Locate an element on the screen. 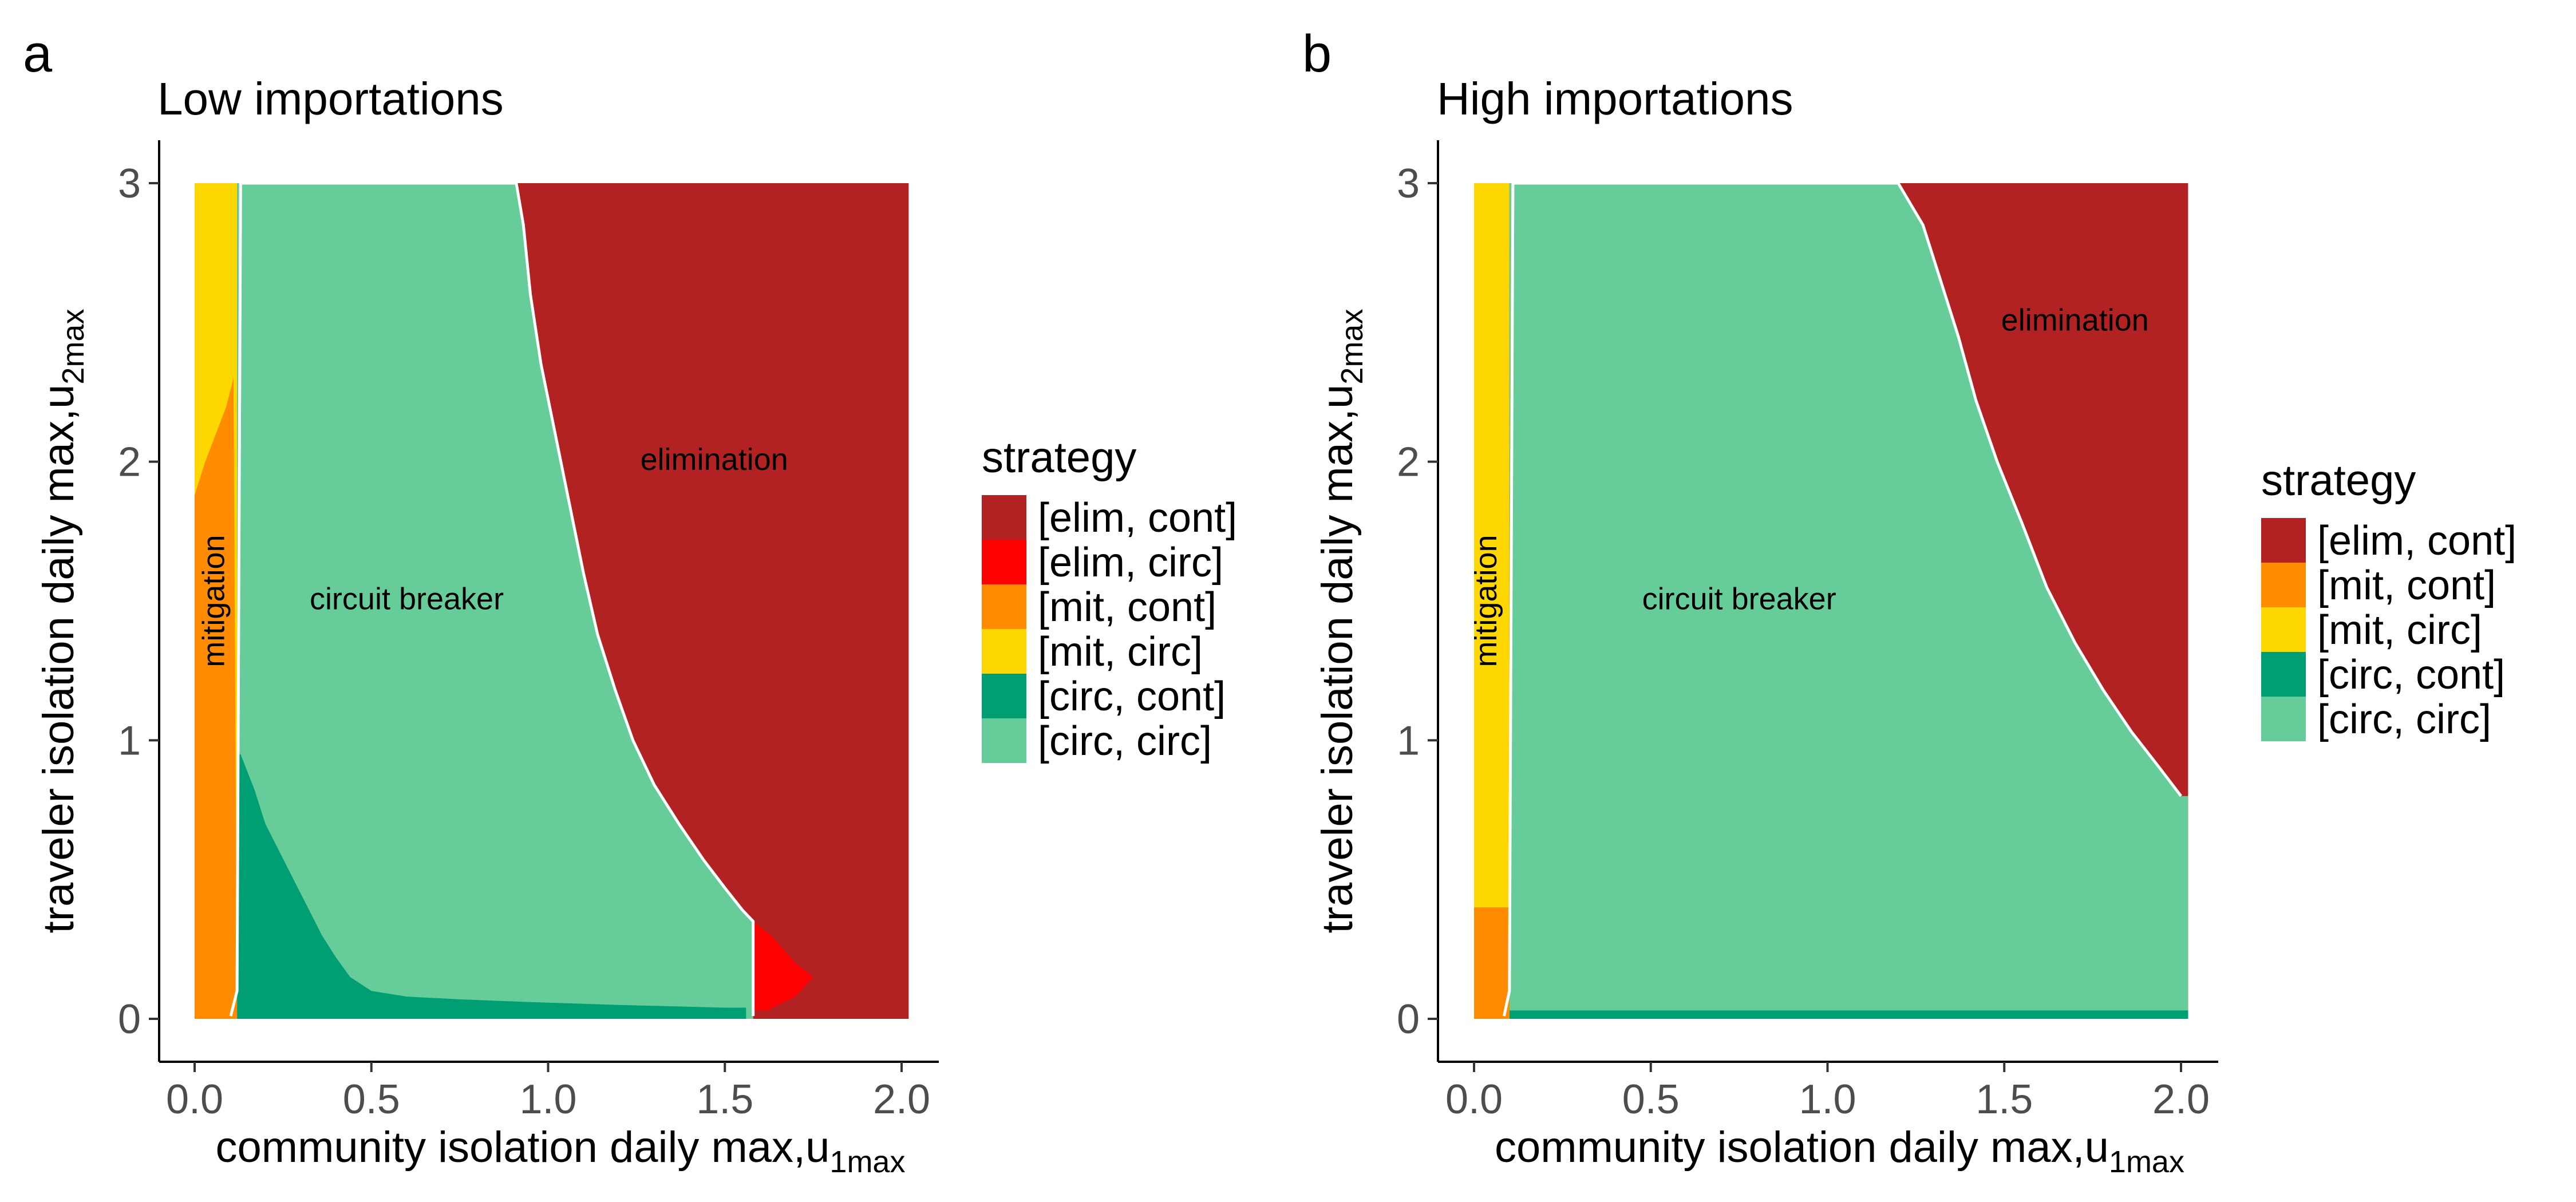 The image size is (2576, 1202). chart-title: Low importations is located at coordinates (330, 99).